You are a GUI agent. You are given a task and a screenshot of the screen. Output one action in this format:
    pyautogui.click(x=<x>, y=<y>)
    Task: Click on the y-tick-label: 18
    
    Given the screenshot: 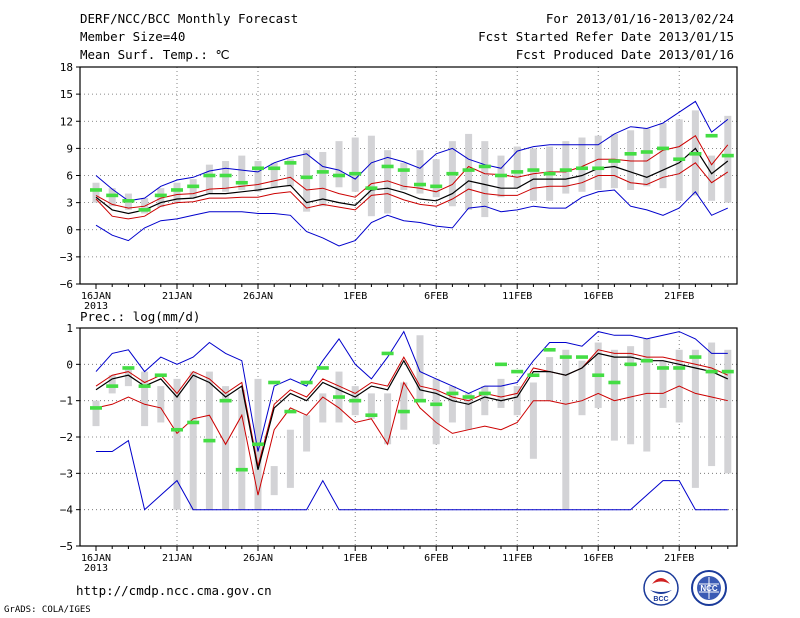 What is the action you would take?
    pyautogui.click(x=66, y=67)
    